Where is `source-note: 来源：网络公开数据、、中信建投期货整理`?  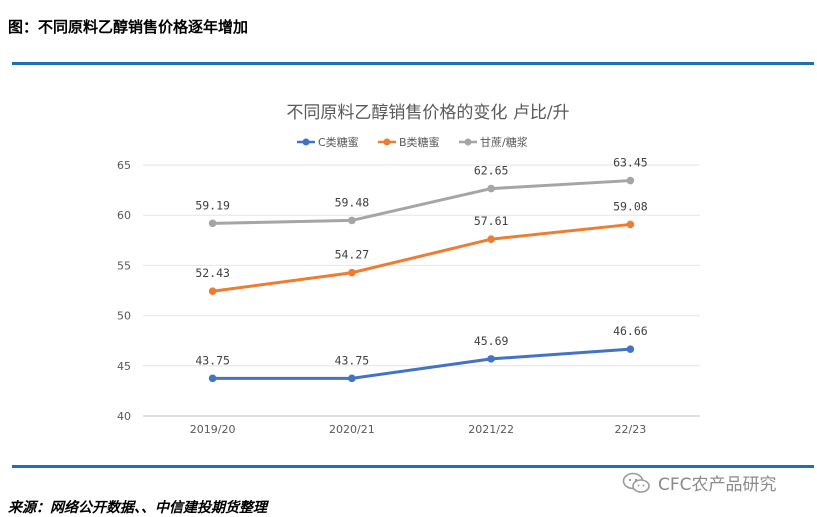 source-note: 来源：网络公开数据、、中信建投期货整理 is located at coordinates (137, 508).